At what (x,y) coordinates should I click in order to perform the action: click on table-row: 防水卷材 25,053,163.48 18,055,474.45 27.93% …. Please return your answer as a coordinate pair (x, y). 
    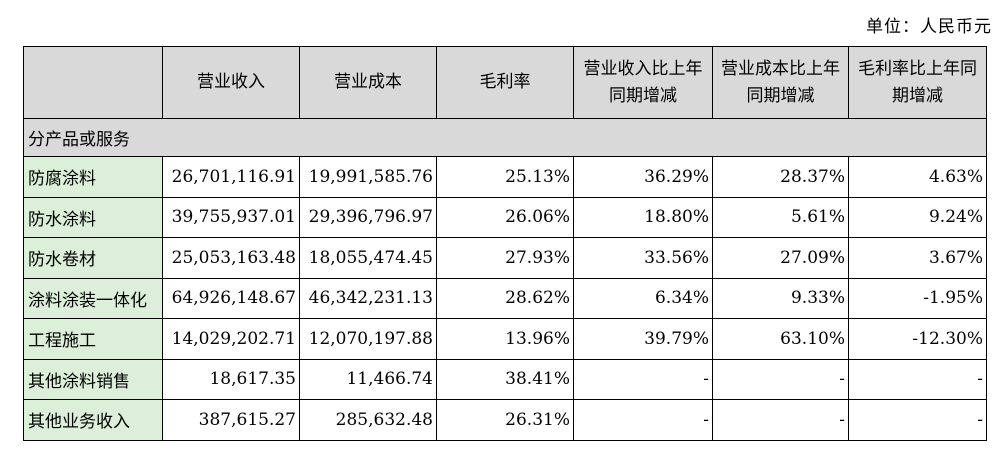
    Looking at the image, I should click on (505, 258).